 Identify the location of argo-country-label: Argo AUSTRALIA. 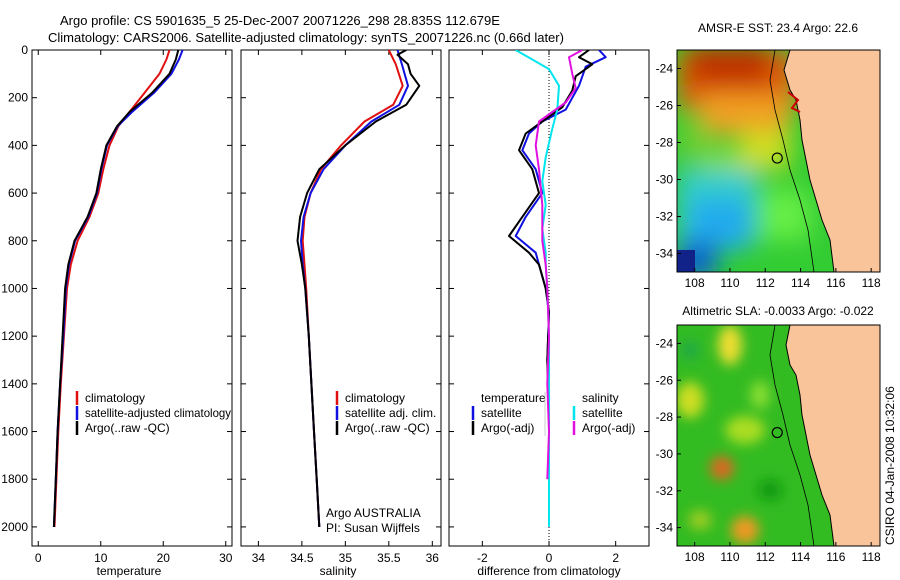
(373, 513).